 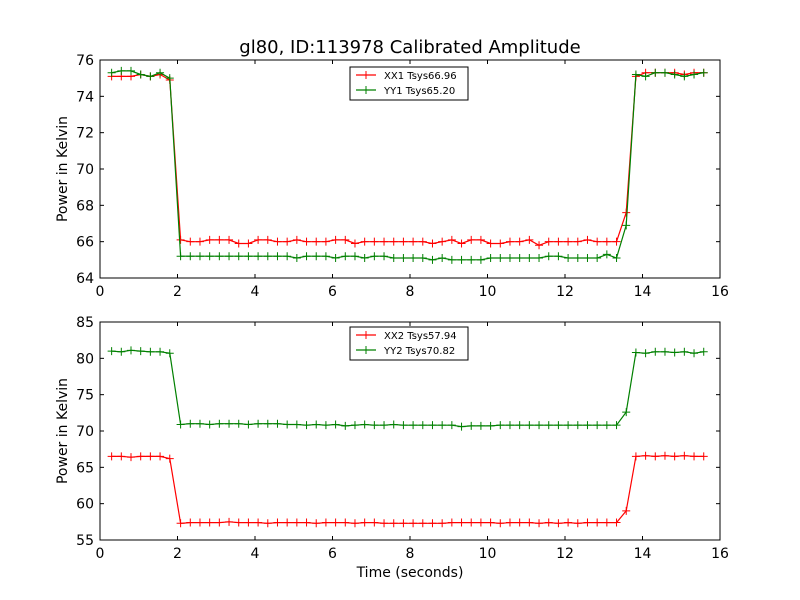 What do you see at coordinates (332, 292) in the screenshot?
I see `x-tick-label: 6` at bounding box center [332, 292].